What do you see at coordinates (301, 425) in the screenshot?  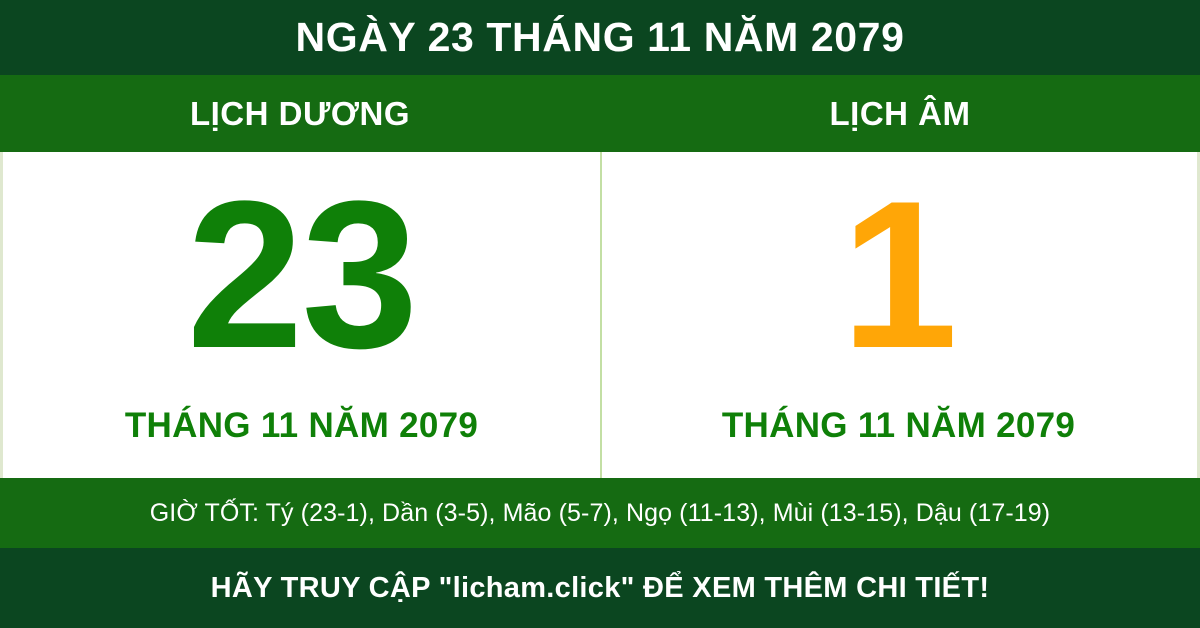 I see `solar-month-year: THÁNG 11 NĂM 2079` at bounding box center [301, 425].